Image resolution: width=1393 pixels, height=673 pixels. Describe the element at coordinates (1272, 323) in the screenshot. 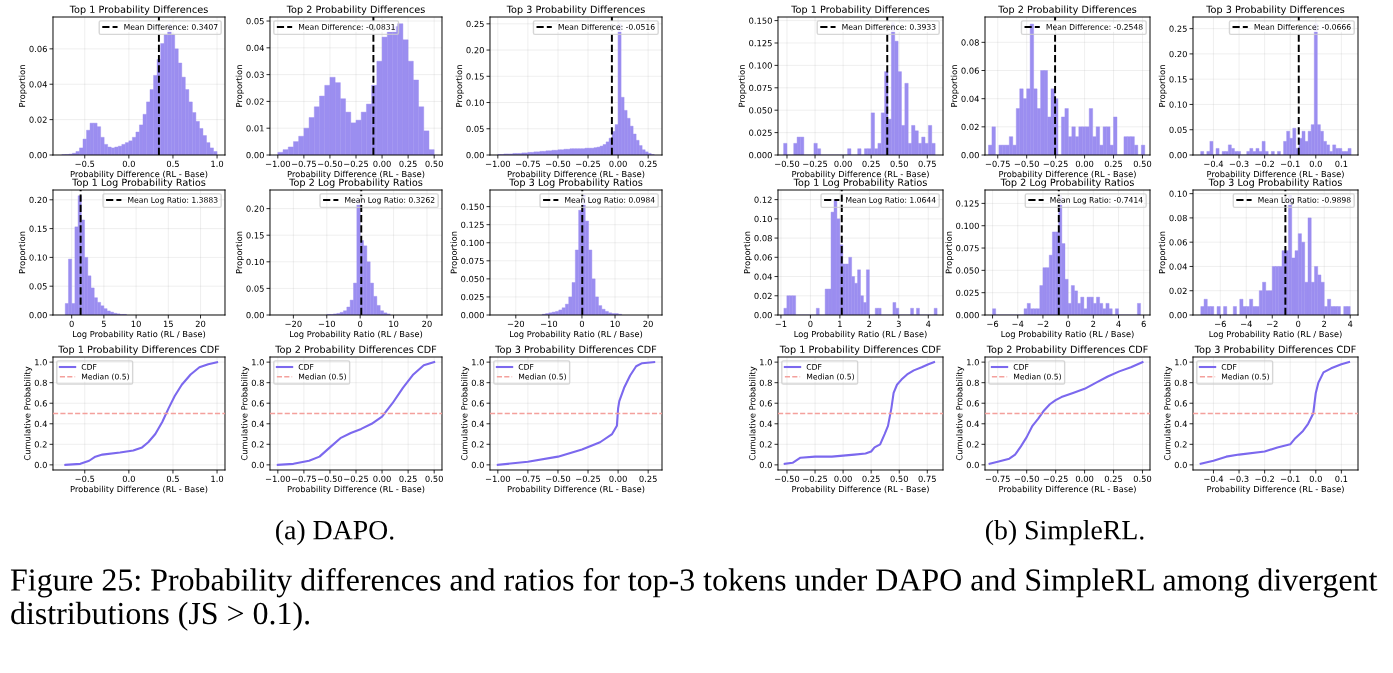

I see `x-tick-label: −2` at that location.